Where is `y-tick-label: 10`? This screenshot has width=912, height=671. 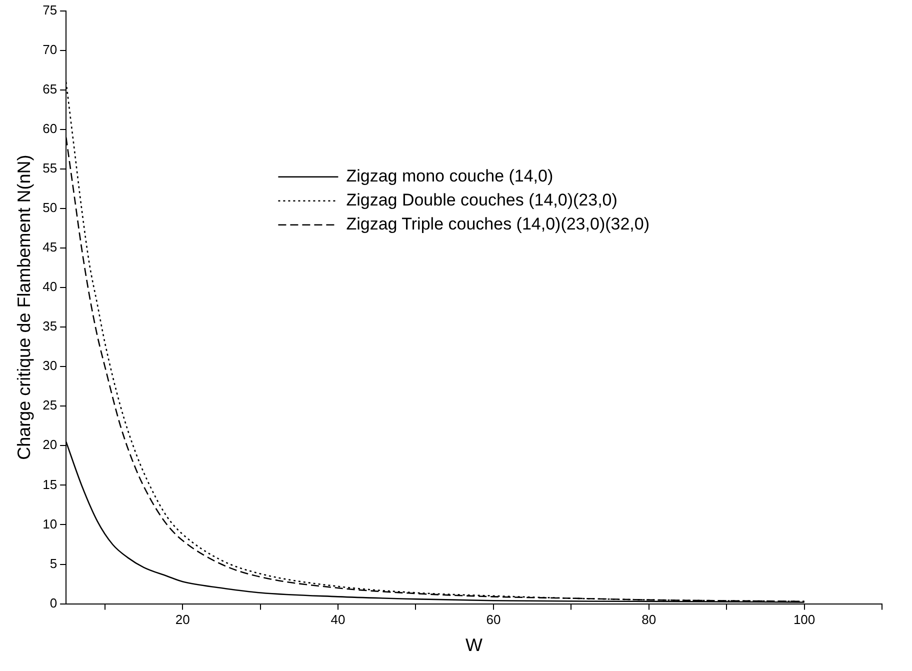
y-tick-label: 10 is located at coordinates (50, 524).